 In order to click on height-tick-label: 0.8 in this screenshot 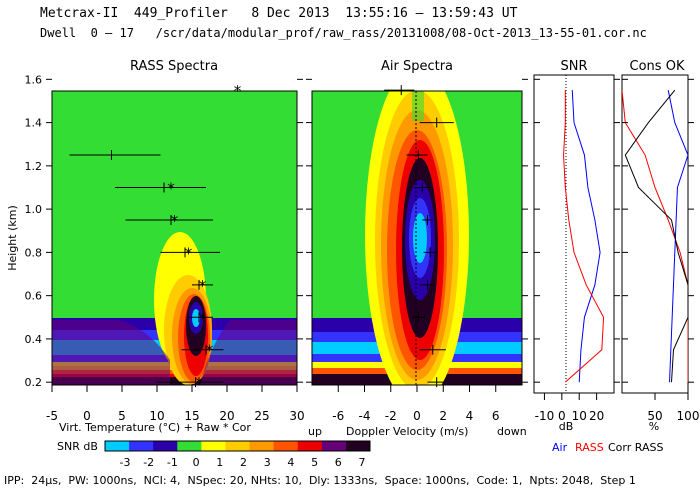, I will do `click(34, 252)`.